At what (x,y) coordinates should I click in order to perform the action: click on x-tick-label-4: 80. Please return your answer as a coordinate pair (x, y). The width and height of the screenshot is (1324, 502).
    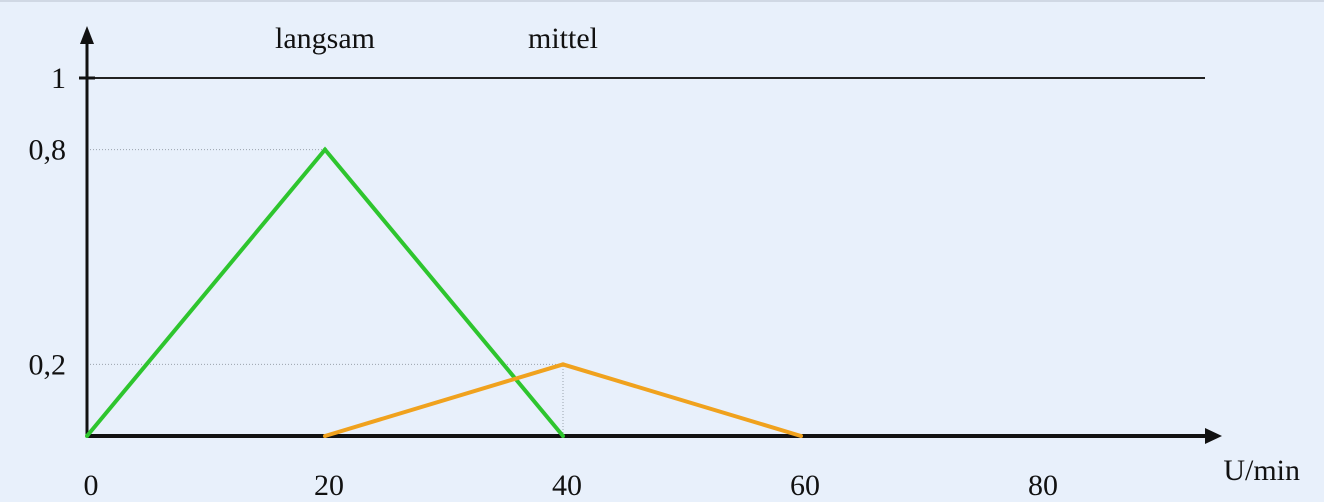
    Looking at the image, I should click on (1043, 485).